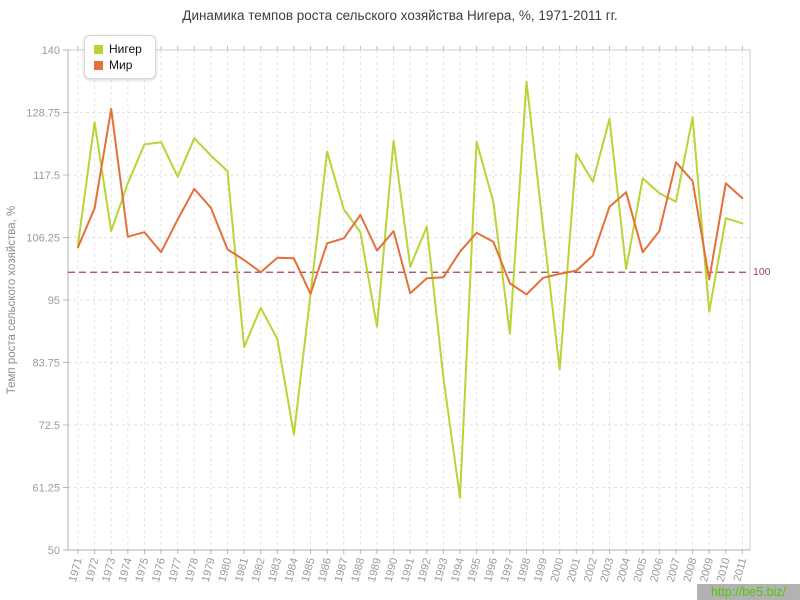  What do you see at coordinates (309, 570) in the screenshot?
I see `x-axis-label: 1985` at bounding box center [309, 570].